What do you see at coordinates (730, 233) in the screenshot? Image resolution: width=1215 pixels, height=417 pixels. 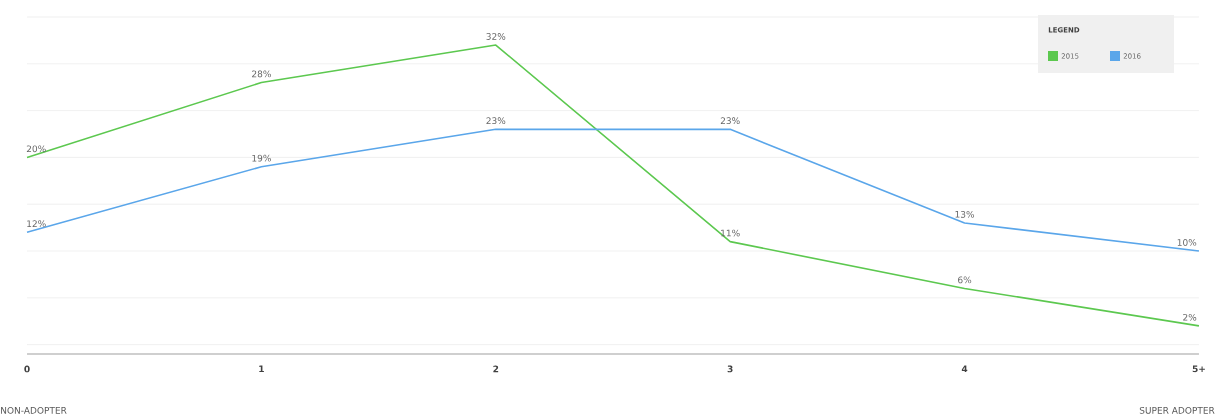 I see `data-label: 11%` at bounding box center [730, 233].